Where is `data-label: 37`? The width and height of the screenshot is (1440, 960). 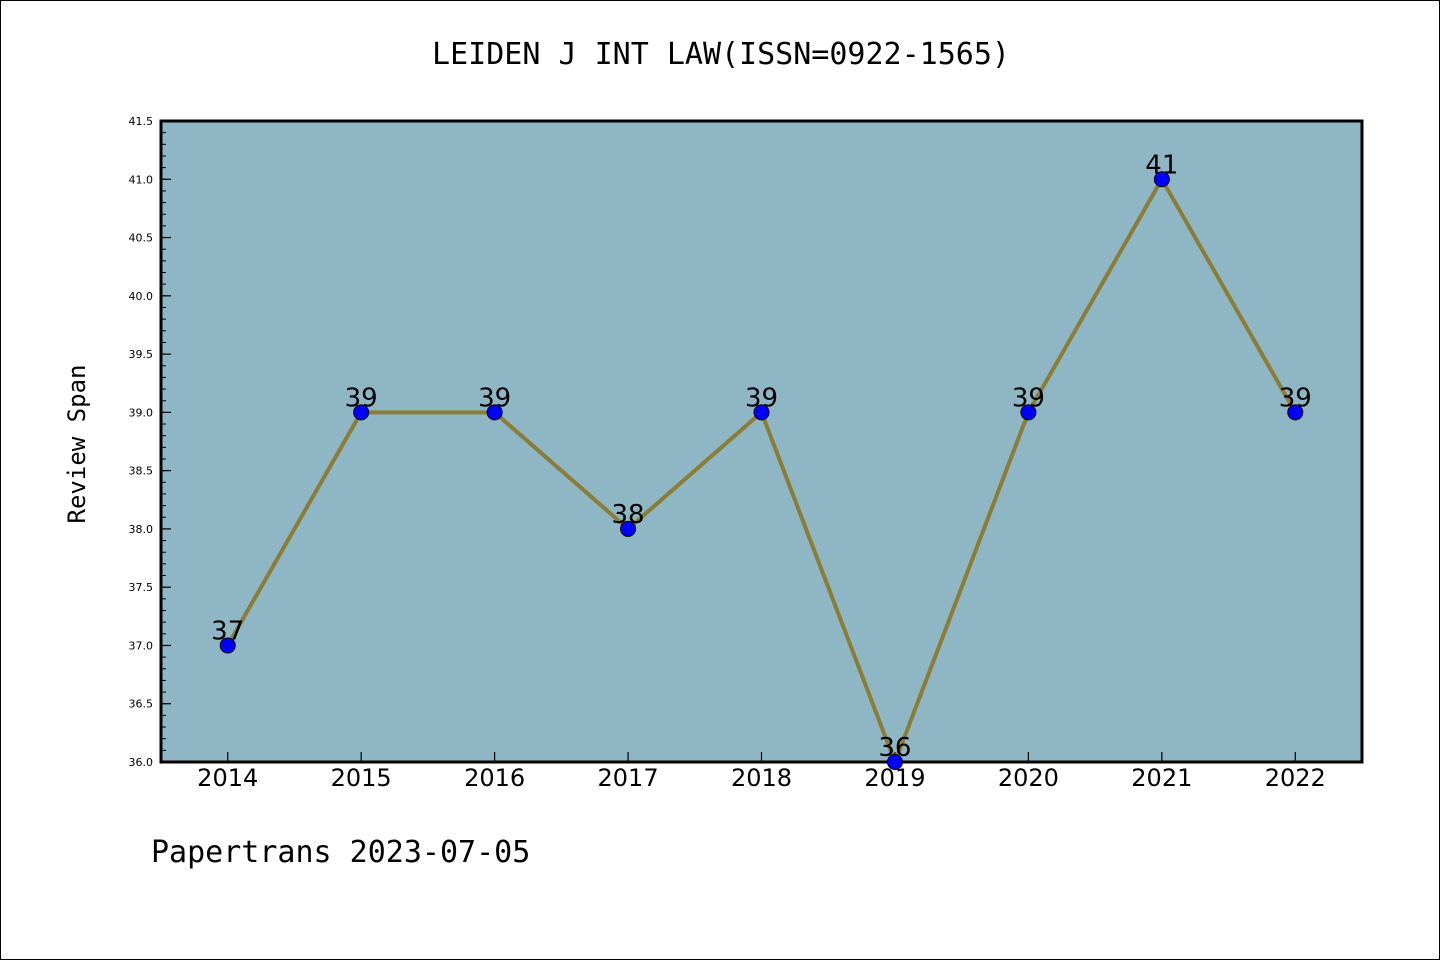
data-label: 37 is located at coordinates (227, 631).